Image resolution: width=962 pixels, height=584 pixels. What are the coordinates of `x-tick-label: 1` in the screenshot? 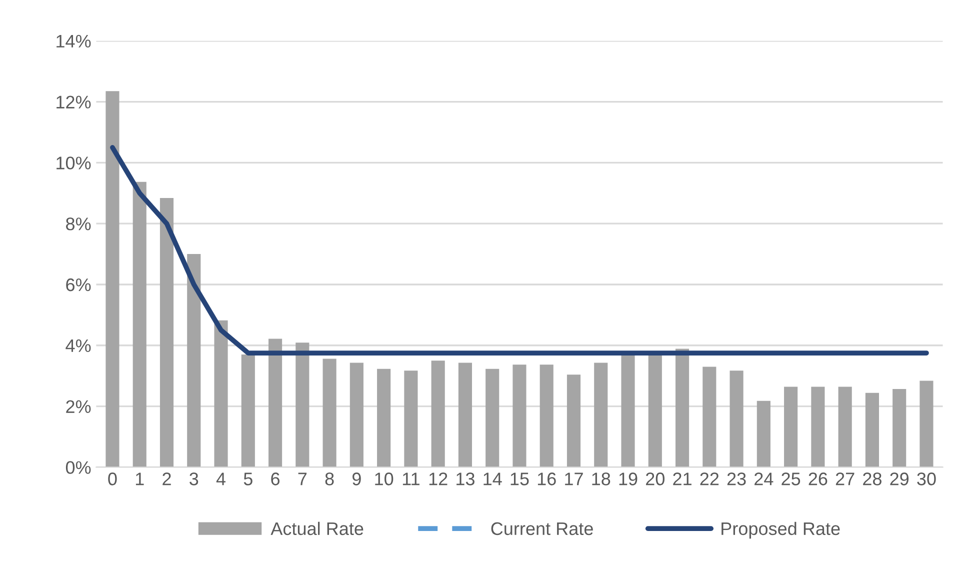 It's located at (140, 479).